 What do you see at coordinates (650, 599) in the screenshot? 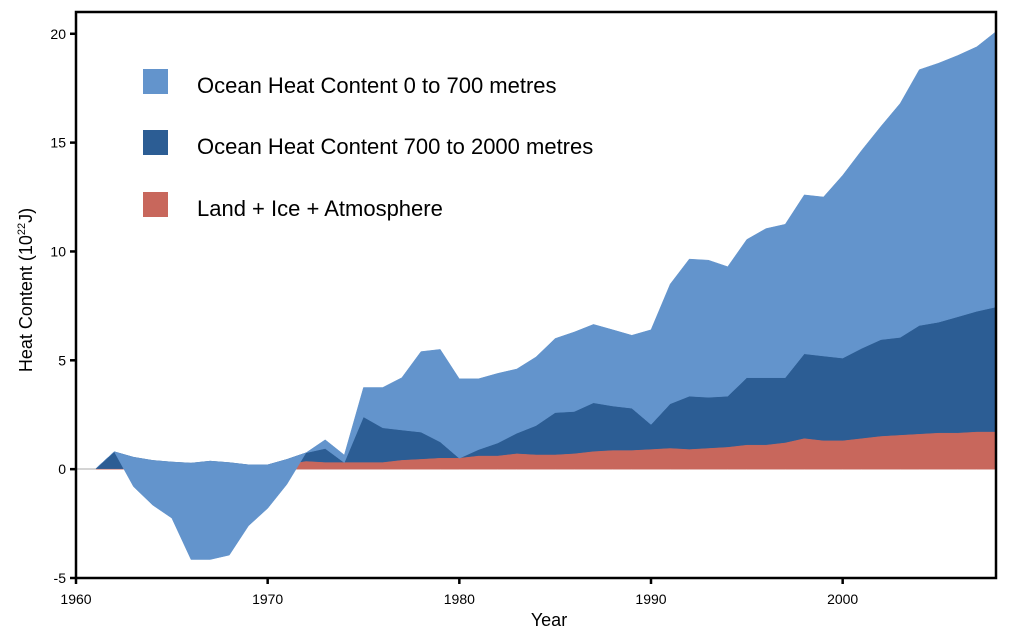
I see `x-tick-label: 1990` at bounding box center [650, 599].